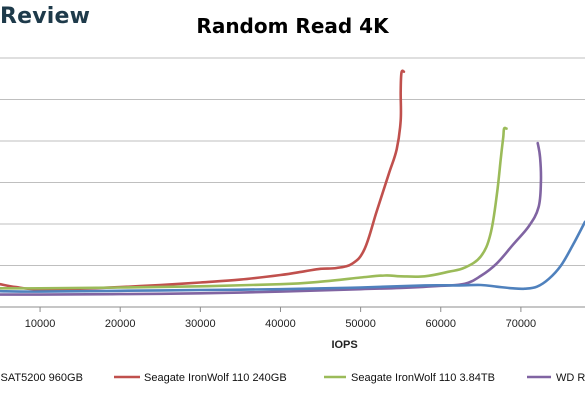 Image resolution: width=585 pixels, height=401 pixels. I want to click on chart-title: Random Read 4K, so click(292, 26).